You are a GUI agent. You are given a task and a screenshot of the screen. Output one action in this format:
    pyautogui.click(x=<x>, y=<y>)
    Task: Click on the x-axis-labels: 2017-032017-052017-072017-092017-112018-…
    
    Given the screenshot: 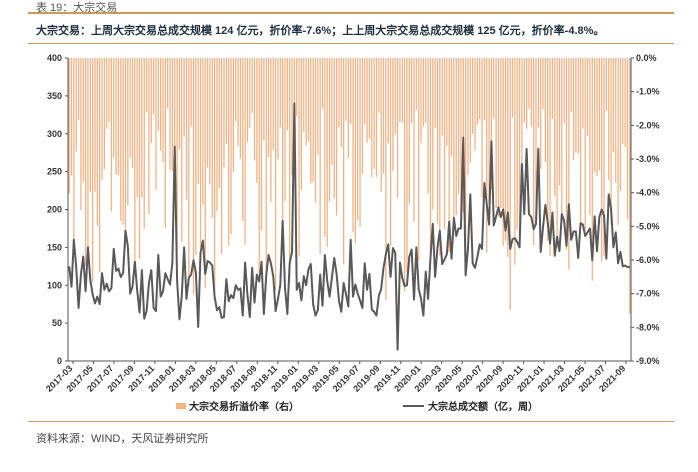 What is the action you would take?
    pyautogui.click(x=335, y=377)
    